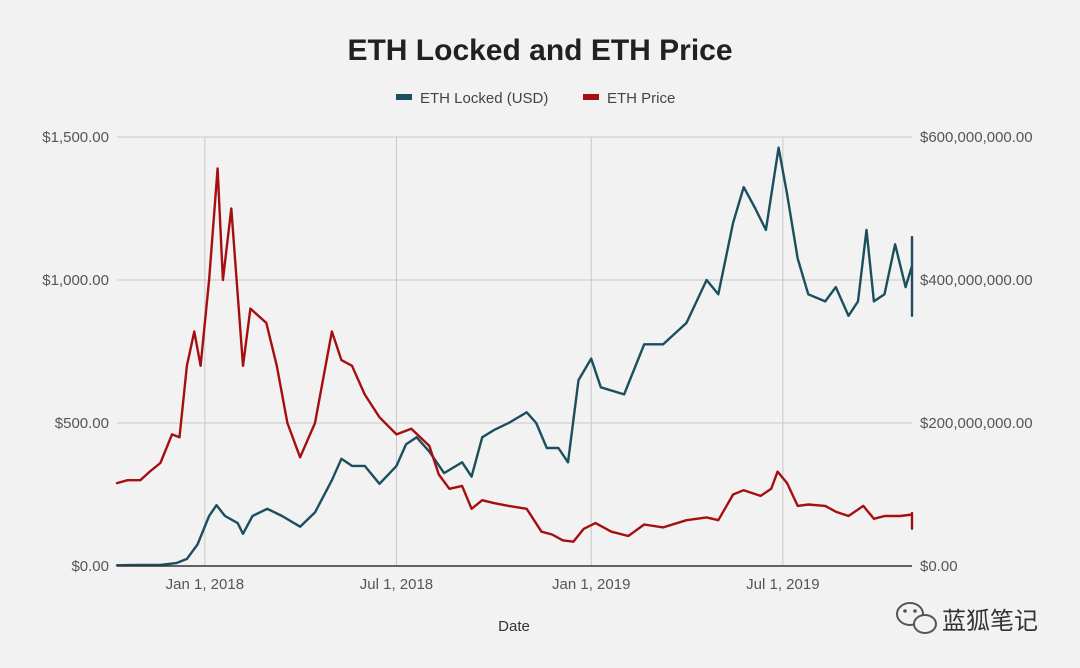 The image size is (1080, 668). Describe the element at coordinates (404, 97) in the screenshot. I see `legend-swatch-eth-locked` at that location.